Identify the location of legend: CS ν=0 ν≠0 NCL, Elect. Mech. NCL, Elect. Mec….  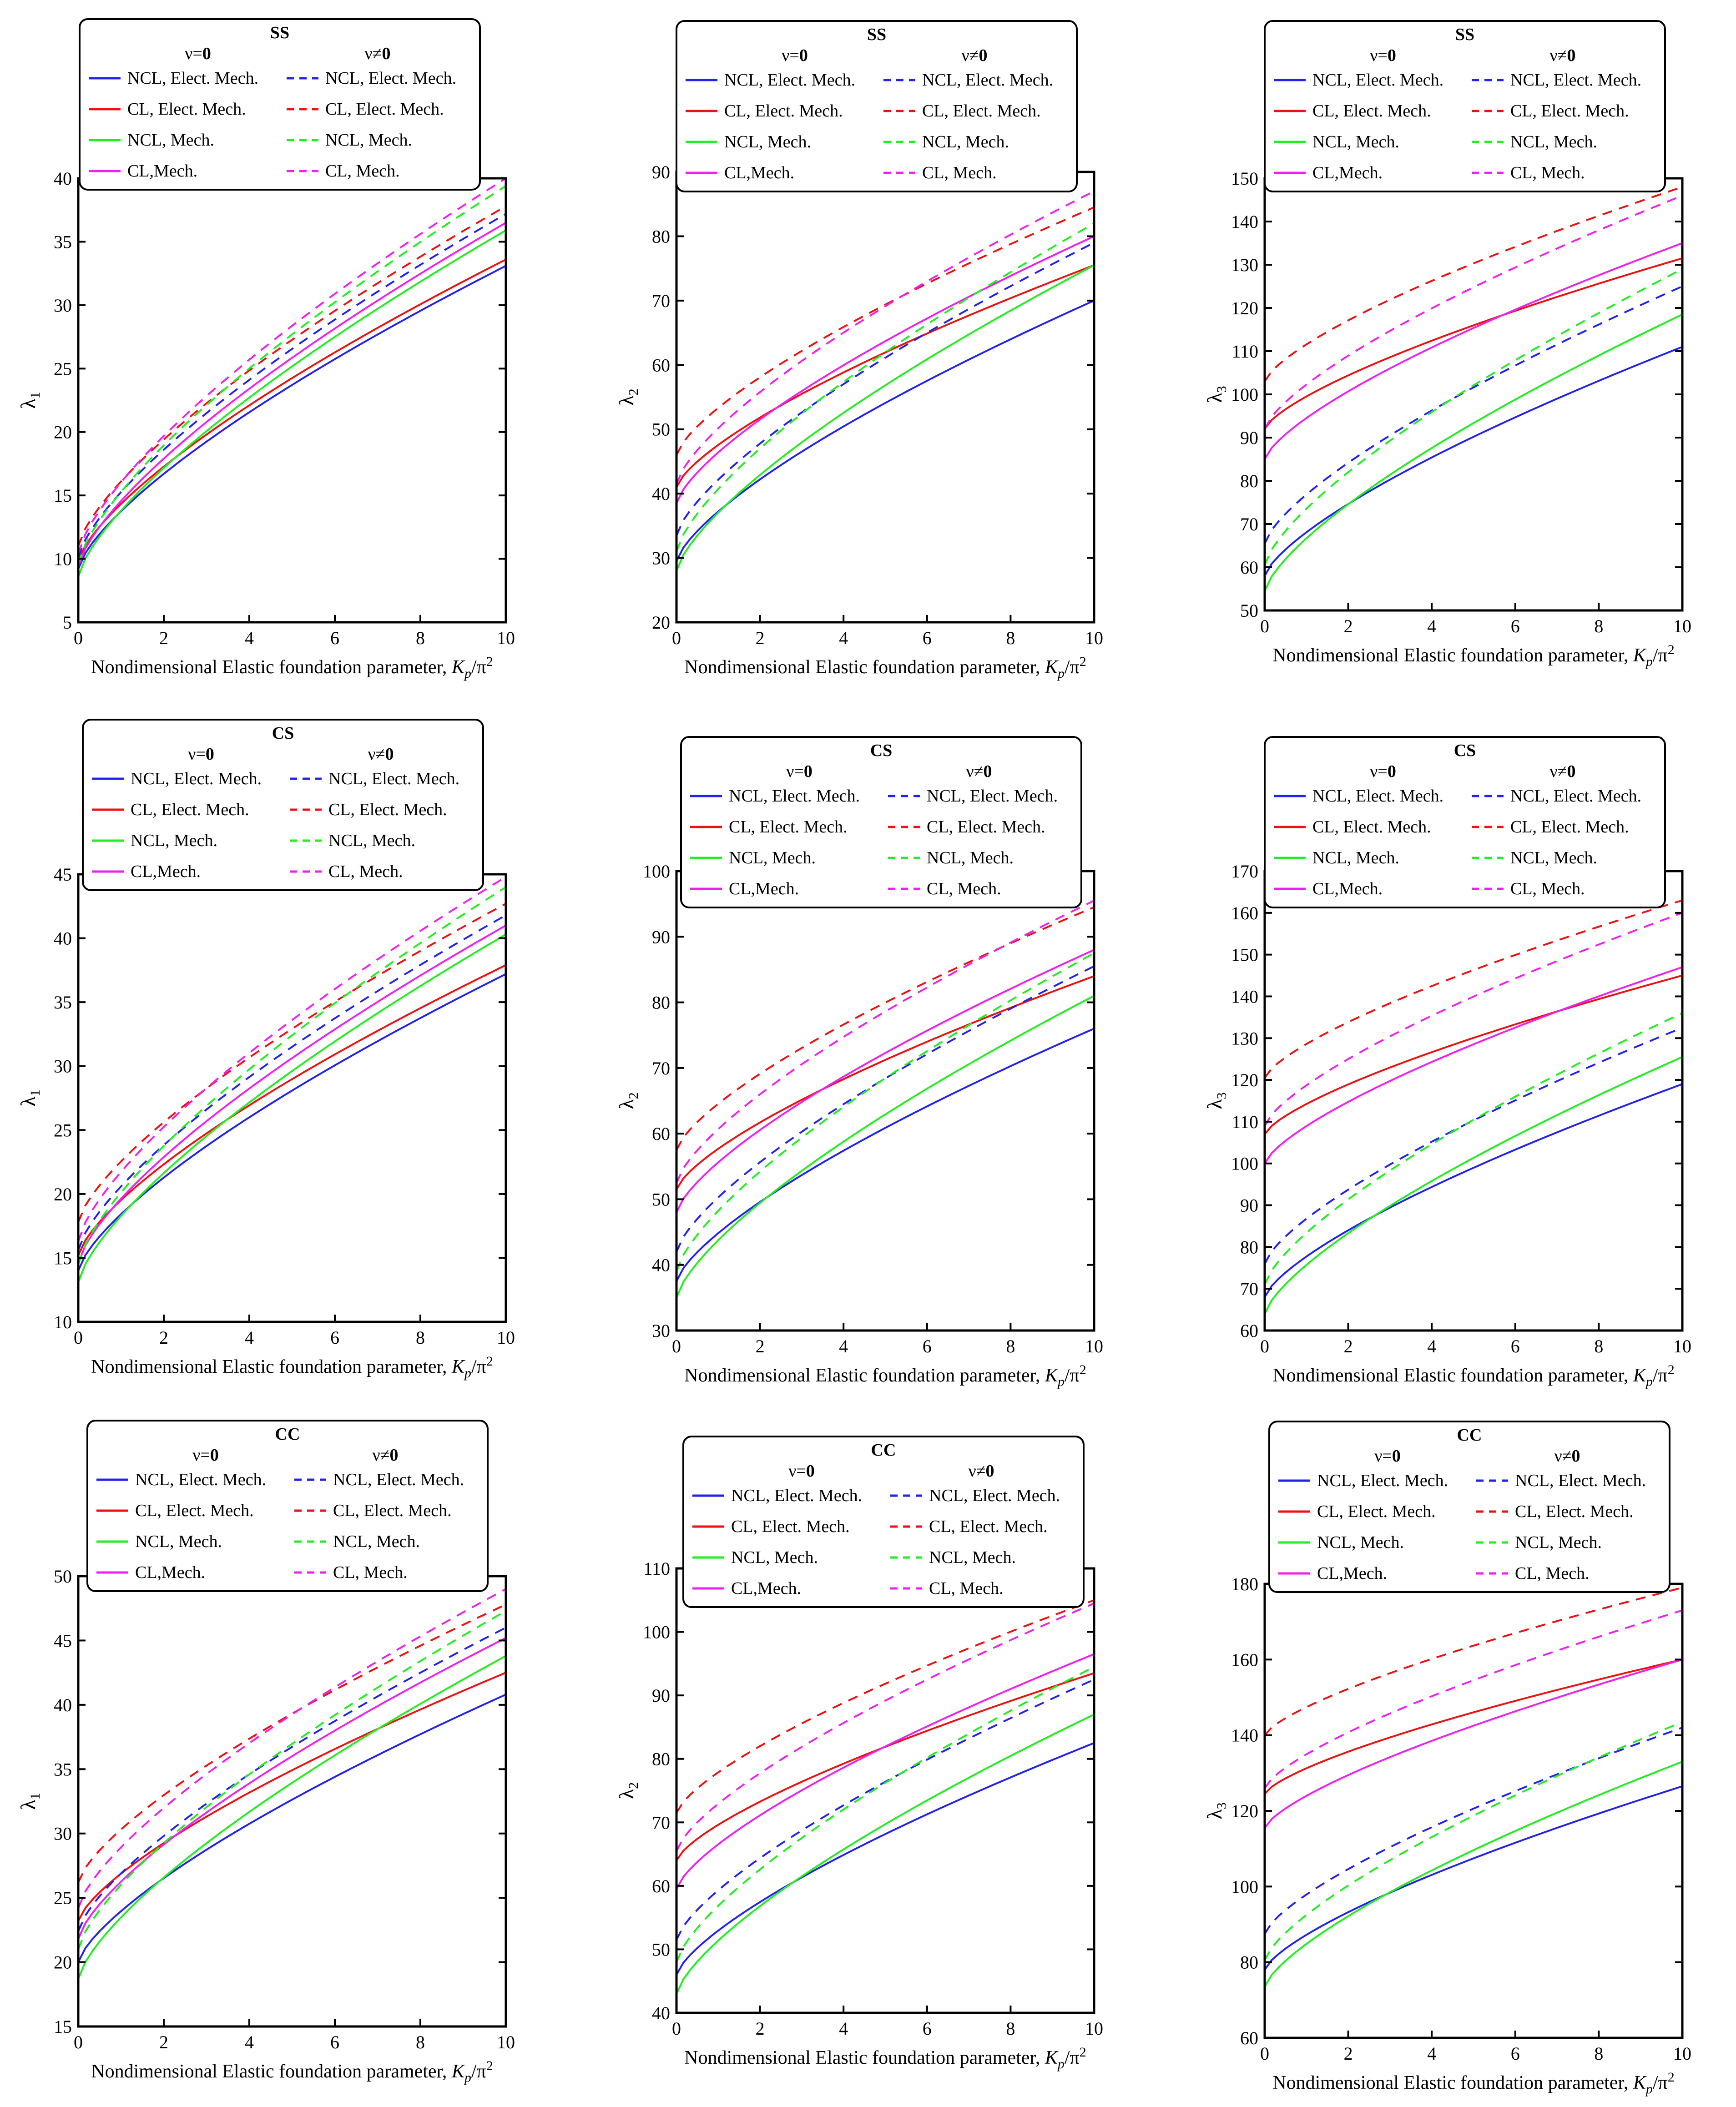
(283, 805).